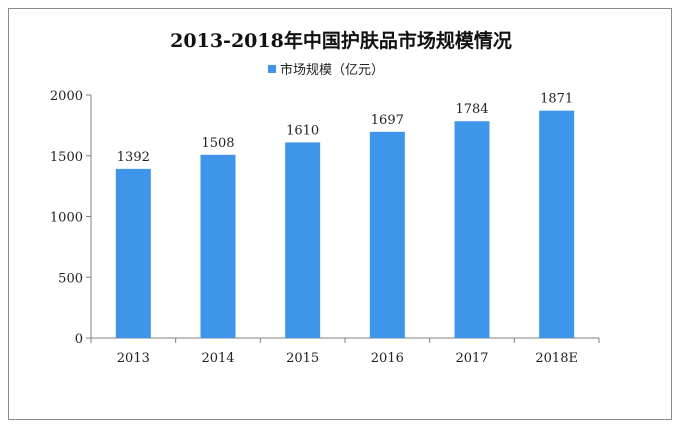 This screenshot has width=683, height=431. Describe the element at coordinates (217, 143) in the screenshot. I see `data-label: 1508` at that location.